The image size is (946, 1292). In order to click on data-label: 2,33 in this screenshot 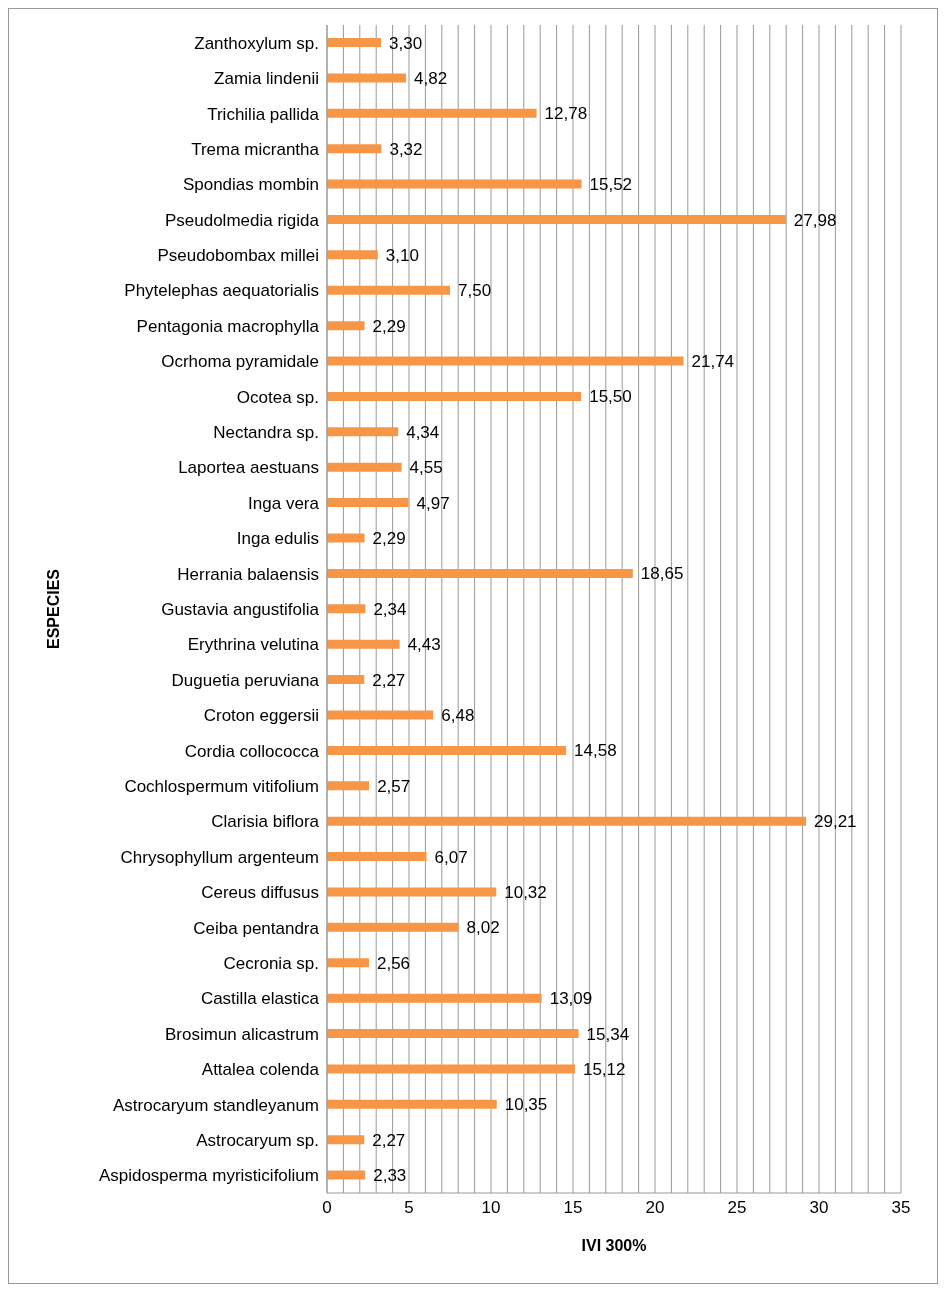, I will do `click(390, 1176)`.